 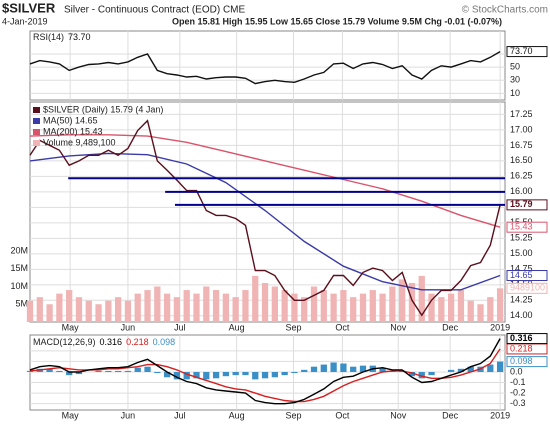 I want to click on y-tick-label: 16.00, so click(x=521, y=191).